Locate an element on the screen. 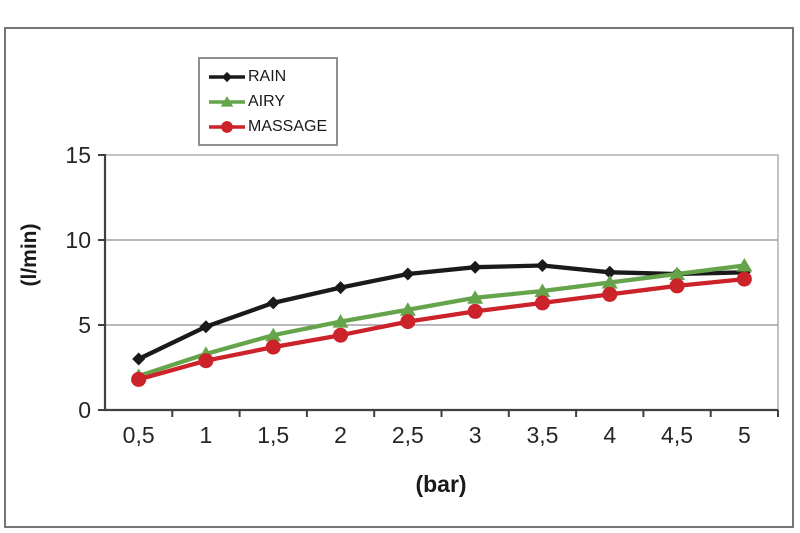 This screenshot has width=800, height=533. series-line is located at coordinates (441, 312).